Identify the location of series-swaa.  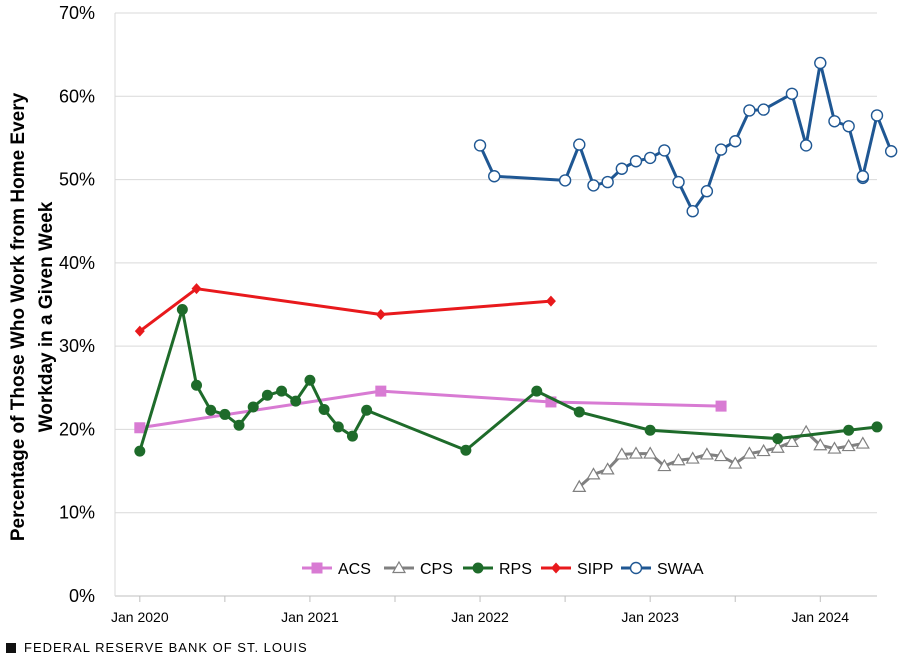
(685, 137).